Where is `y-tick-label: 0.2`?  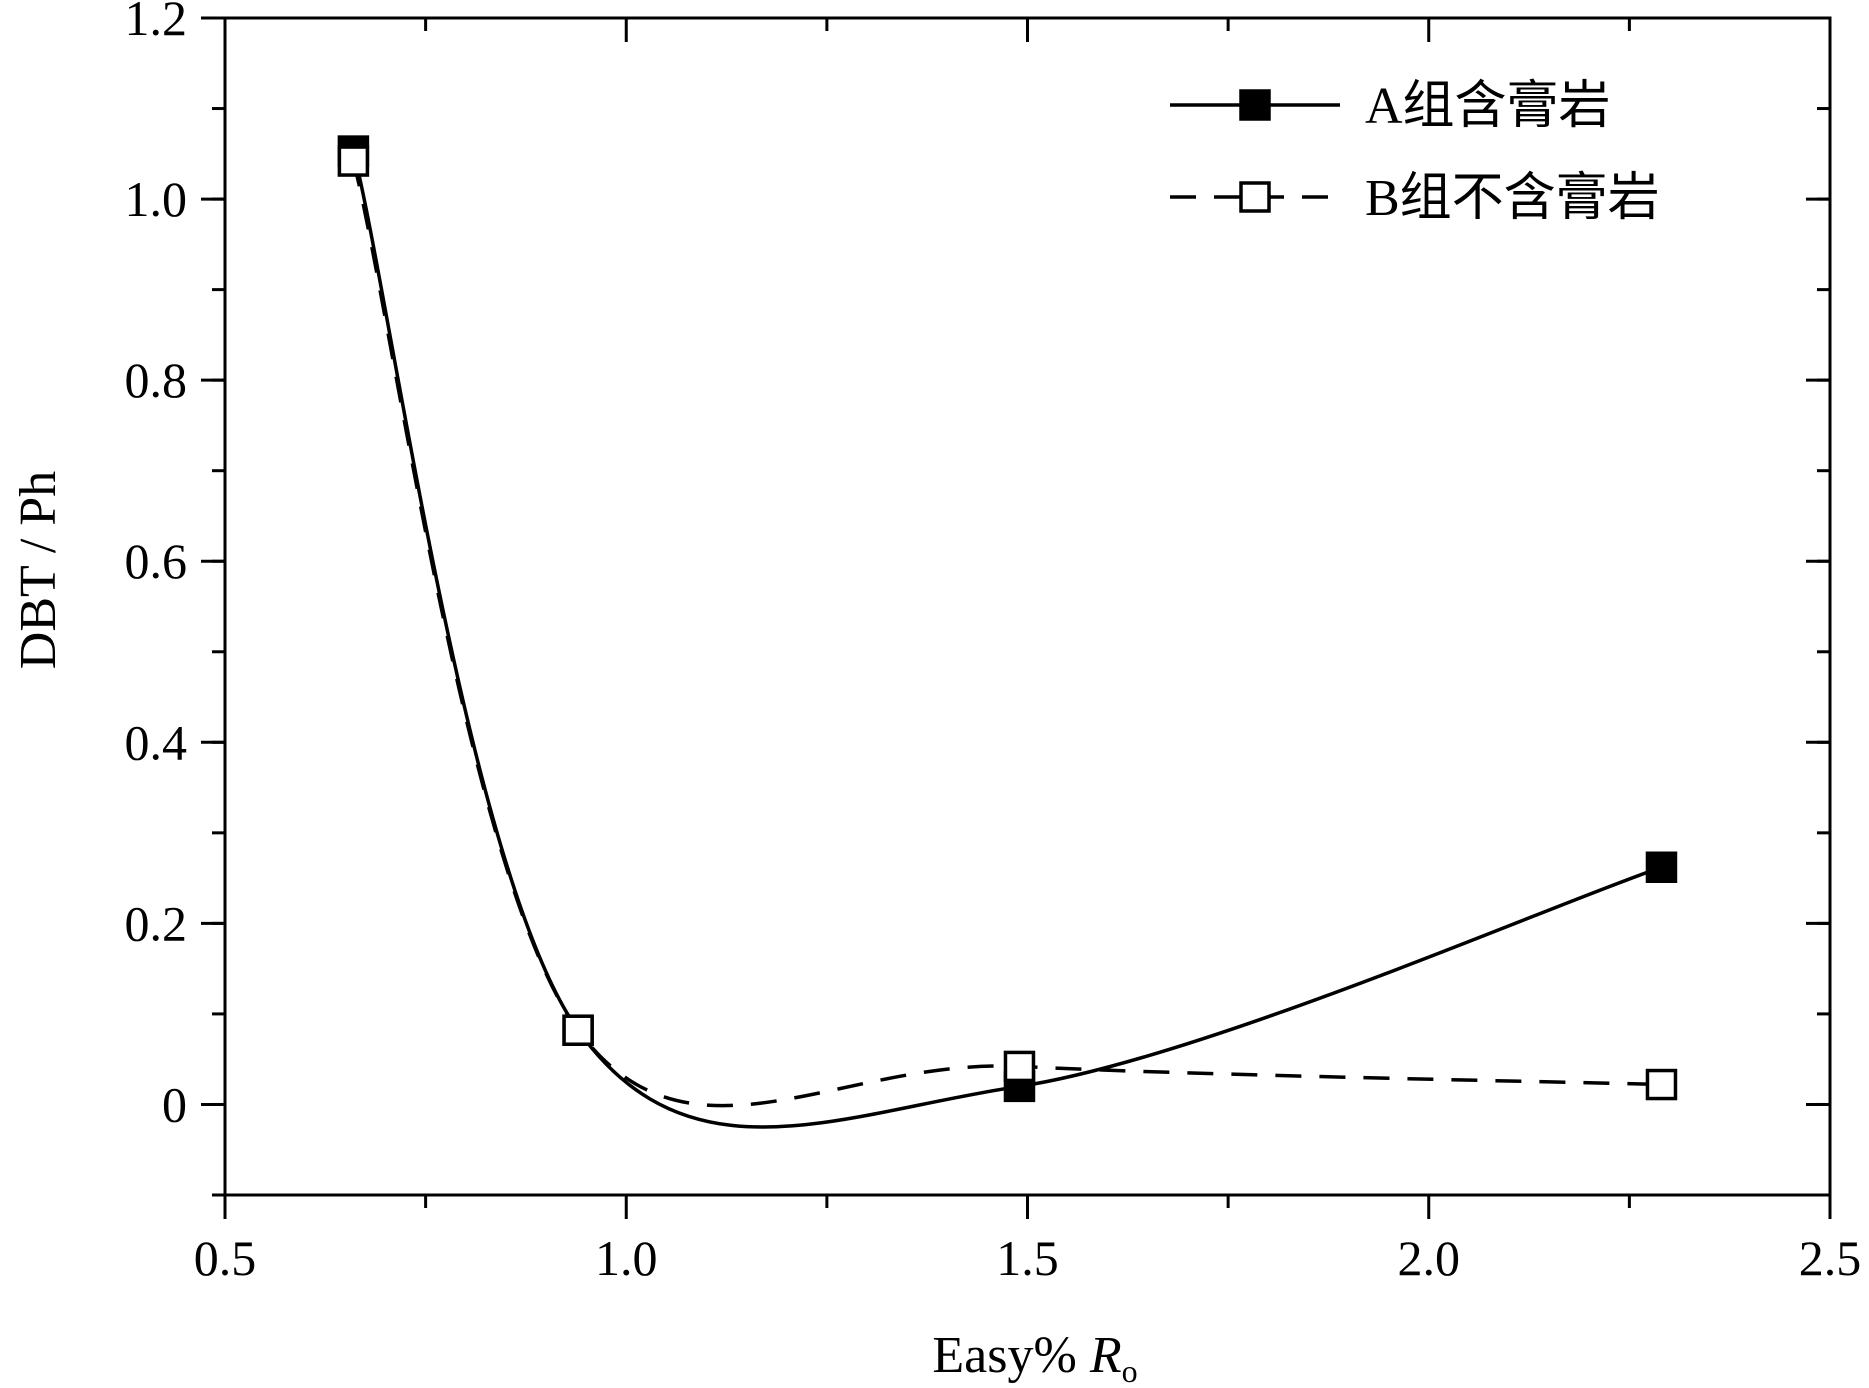
y-tick-label: 0.2 is located at coordinates (156, 923).